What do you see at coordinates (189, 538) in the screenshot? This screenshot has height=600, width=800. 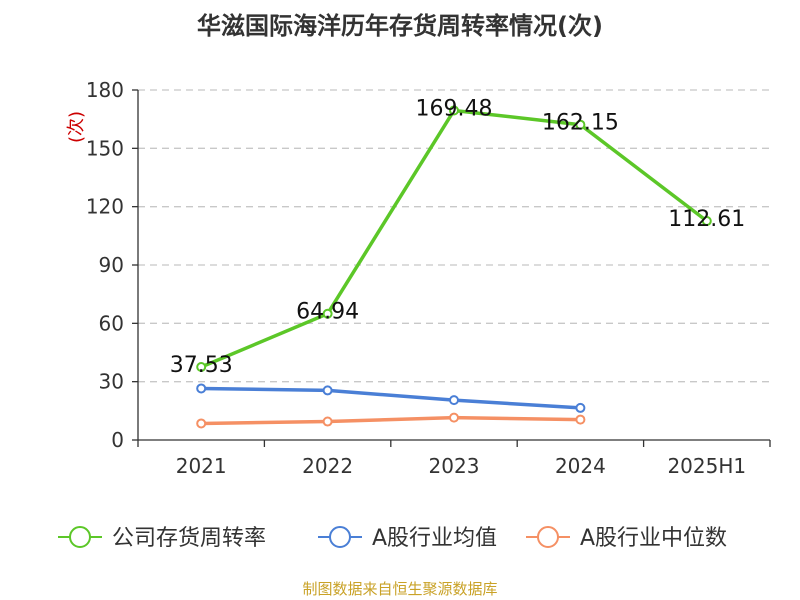 I see `legend-label: 公司存货周转率` at bounding box center [189, 538].